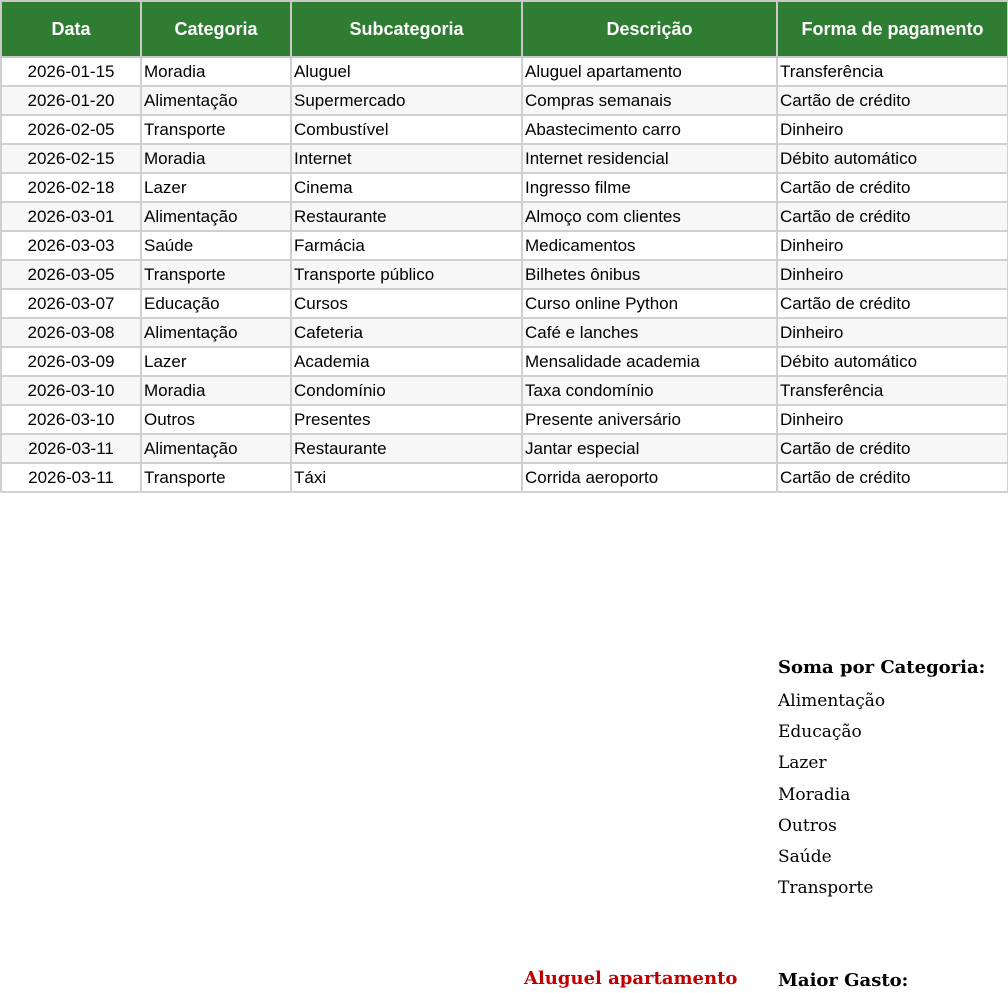  I want to click on category-item: Alimentação, so click(832, 701).